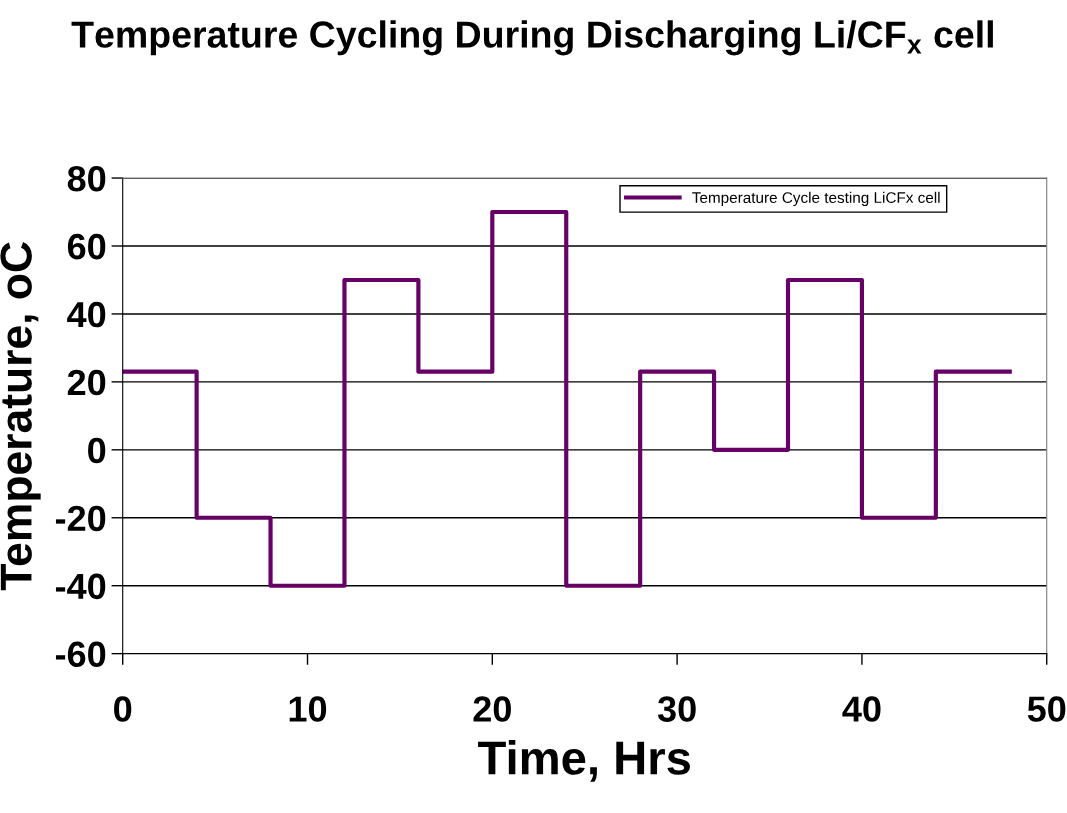 Image resolution: width=1067 pixels, height=813 pixels. I want to click on y-axis-title: Temperature, oC, so click(20, 416).